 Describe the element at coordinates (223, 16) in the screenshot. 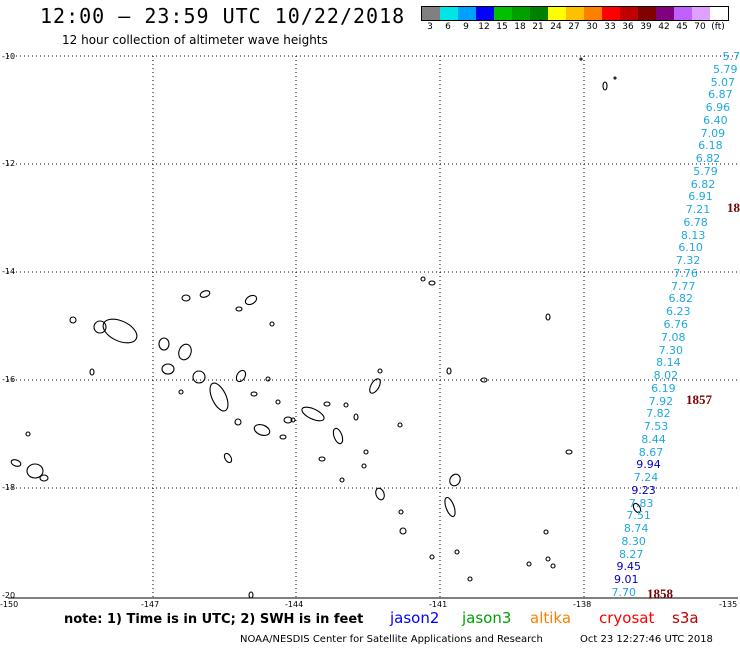

I see `page-title: 12:00 – 23:59 UTC 10/22/2018` at that location.